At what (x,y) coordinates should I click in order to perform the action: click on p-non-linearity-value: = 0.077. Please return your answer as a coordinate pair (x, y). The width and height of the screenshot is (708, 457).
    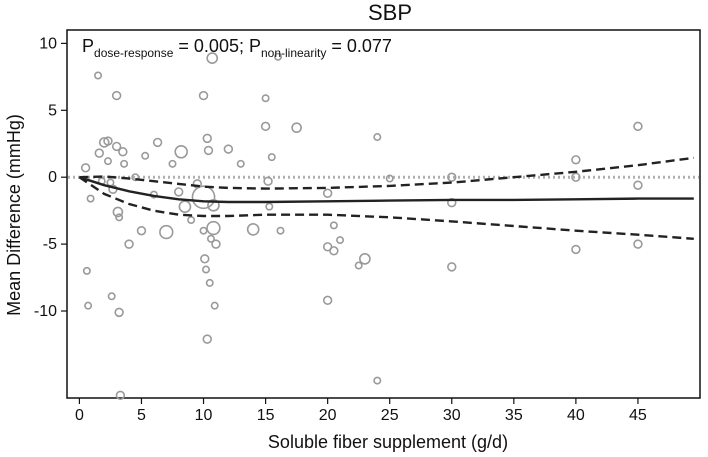
    Looking at the image, I should click on (359, 46).